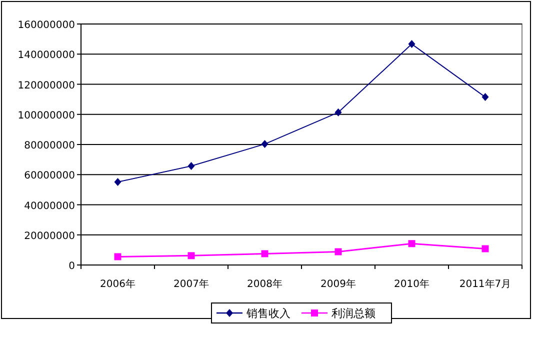  I want to click on legend-label: 利润总额, so click(354, 313).